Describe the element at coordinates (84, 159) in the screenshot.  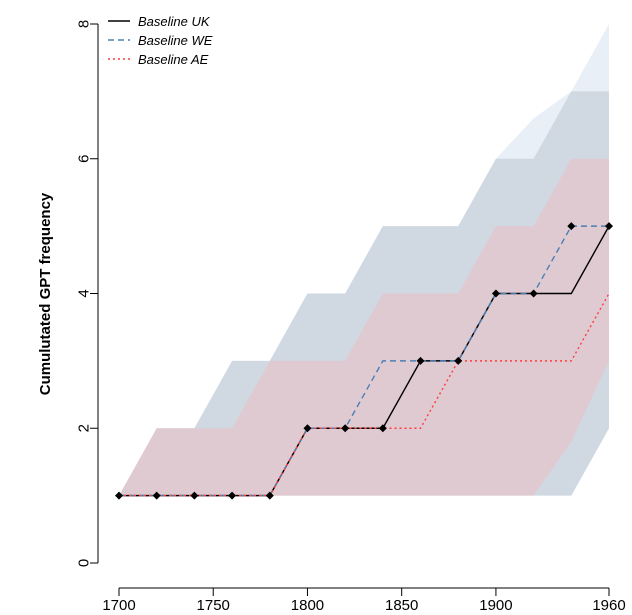
I see `y-tick-label: 6` at that location.